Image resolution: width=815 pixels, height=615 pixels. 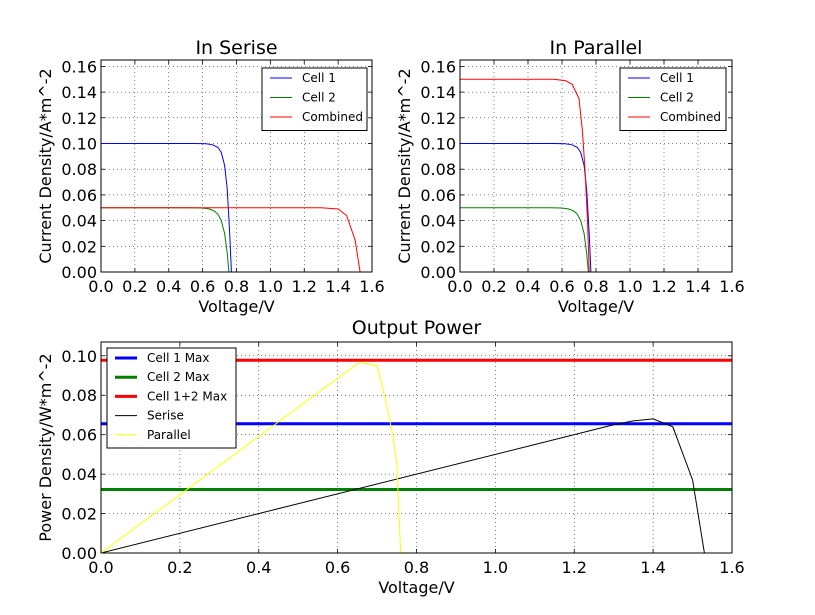 I want to click on legend-label: Cell 1+2 Max, so click(x=187, y=396).